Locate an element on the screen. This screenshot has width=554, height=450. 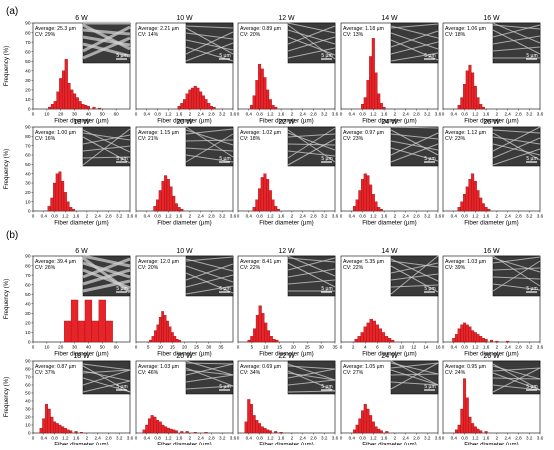
x-tick-label: 20 is located at coordinates (294, 347).